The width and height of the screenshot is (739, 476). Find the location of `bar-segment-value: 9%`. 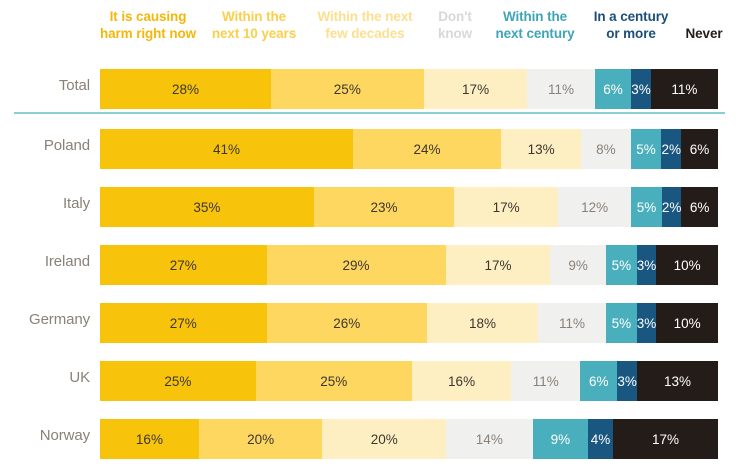

bar-segment-value: 9% is located at coordinates (578, 265).